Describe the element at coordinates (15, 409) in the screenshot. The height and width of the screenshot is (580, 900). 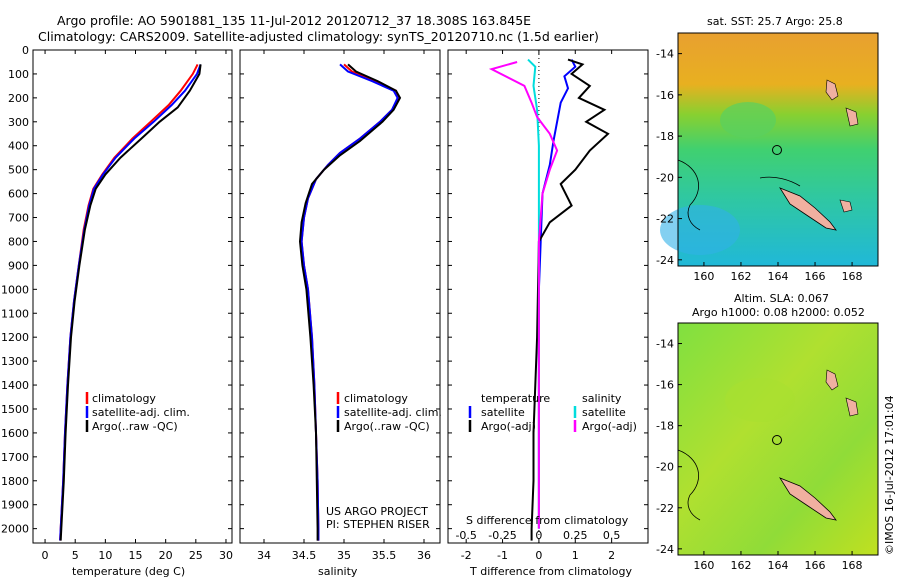
I see `depth-tick-label: 1500` at that location.